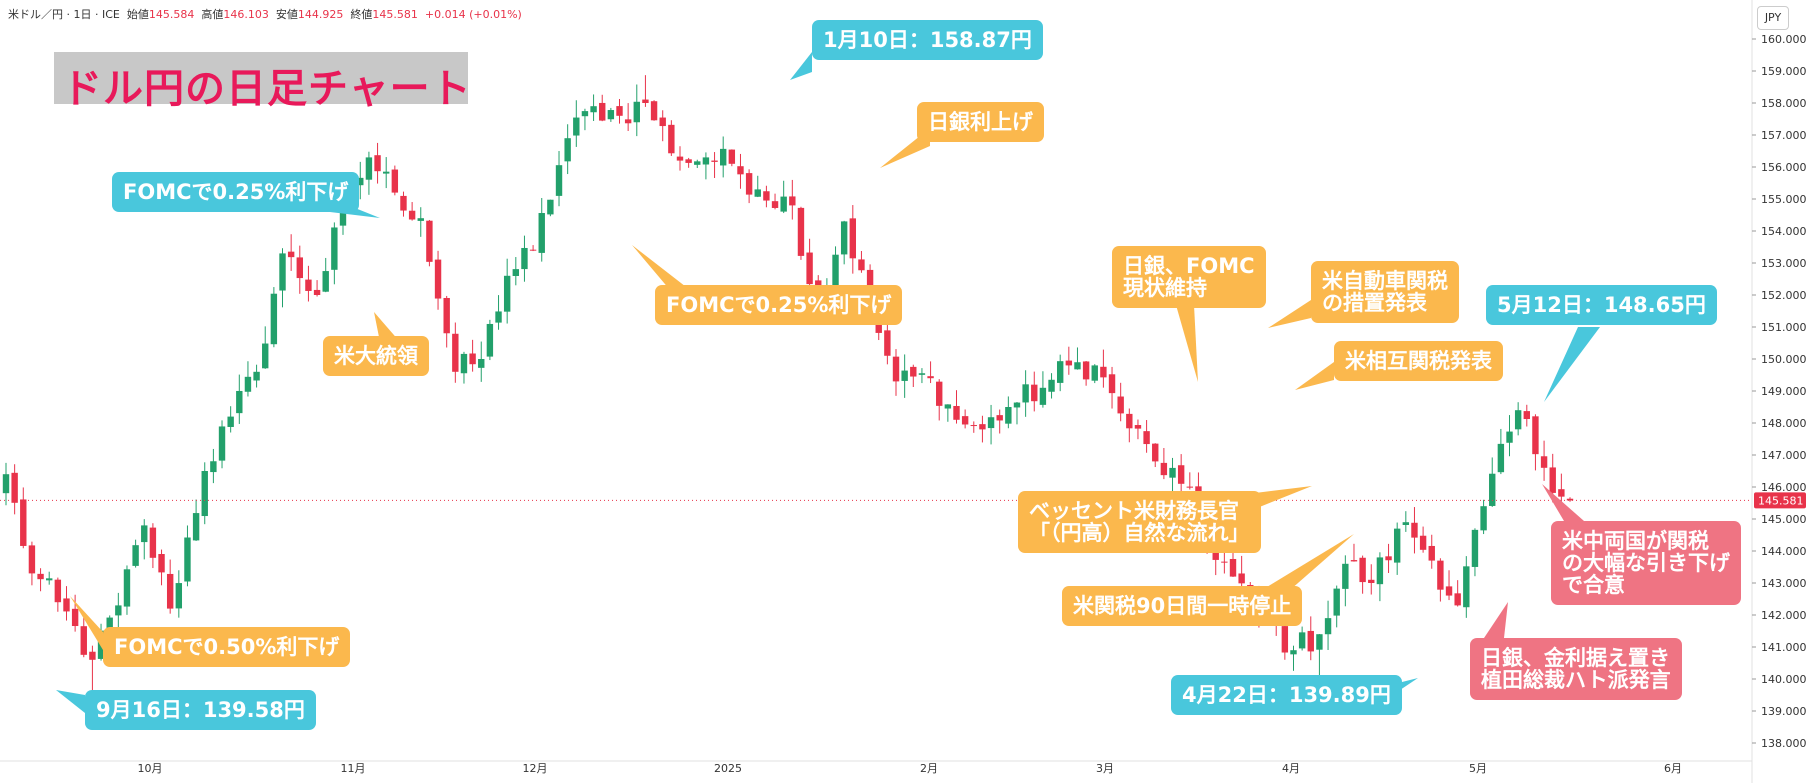 The height and width of the screenshot is (783, 1816). What do you see at coordinates (1601, 305) in the screenshot?
I see `callout-may12: 5月12日：148.65円` at bounding box center [1601, 305].